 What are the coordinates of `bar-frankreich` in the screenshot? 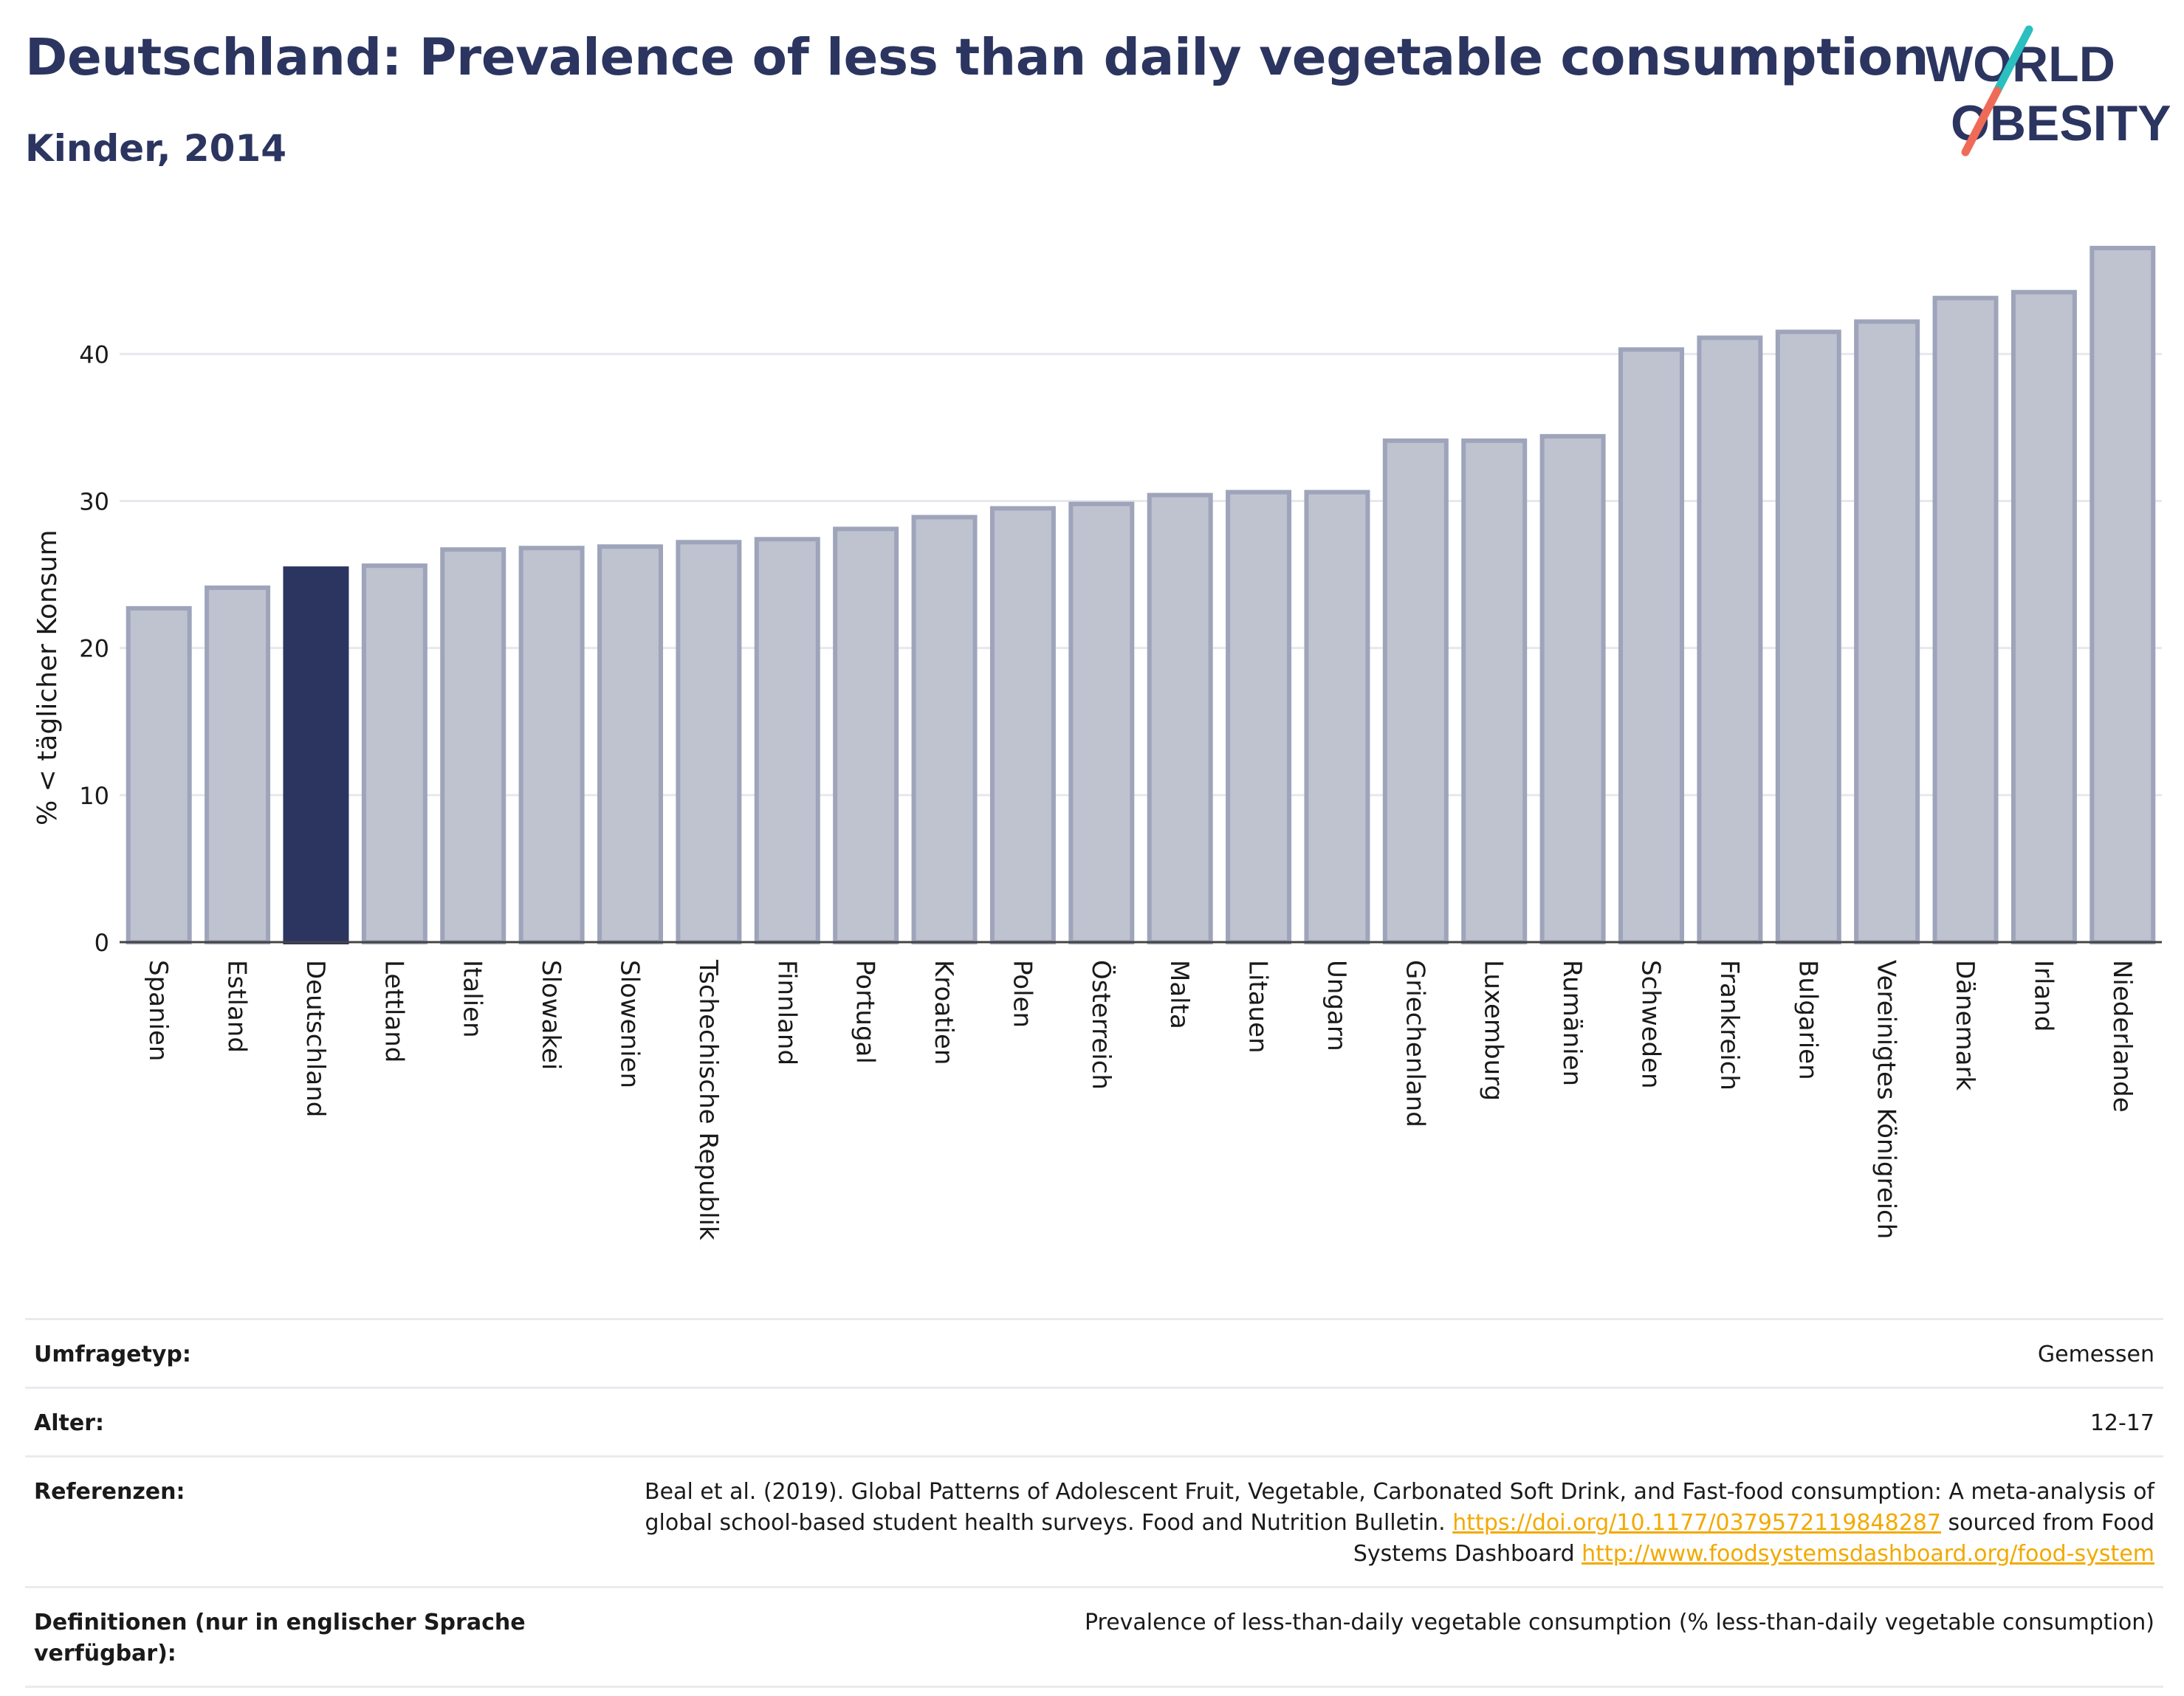 It's located at (1730, 640).